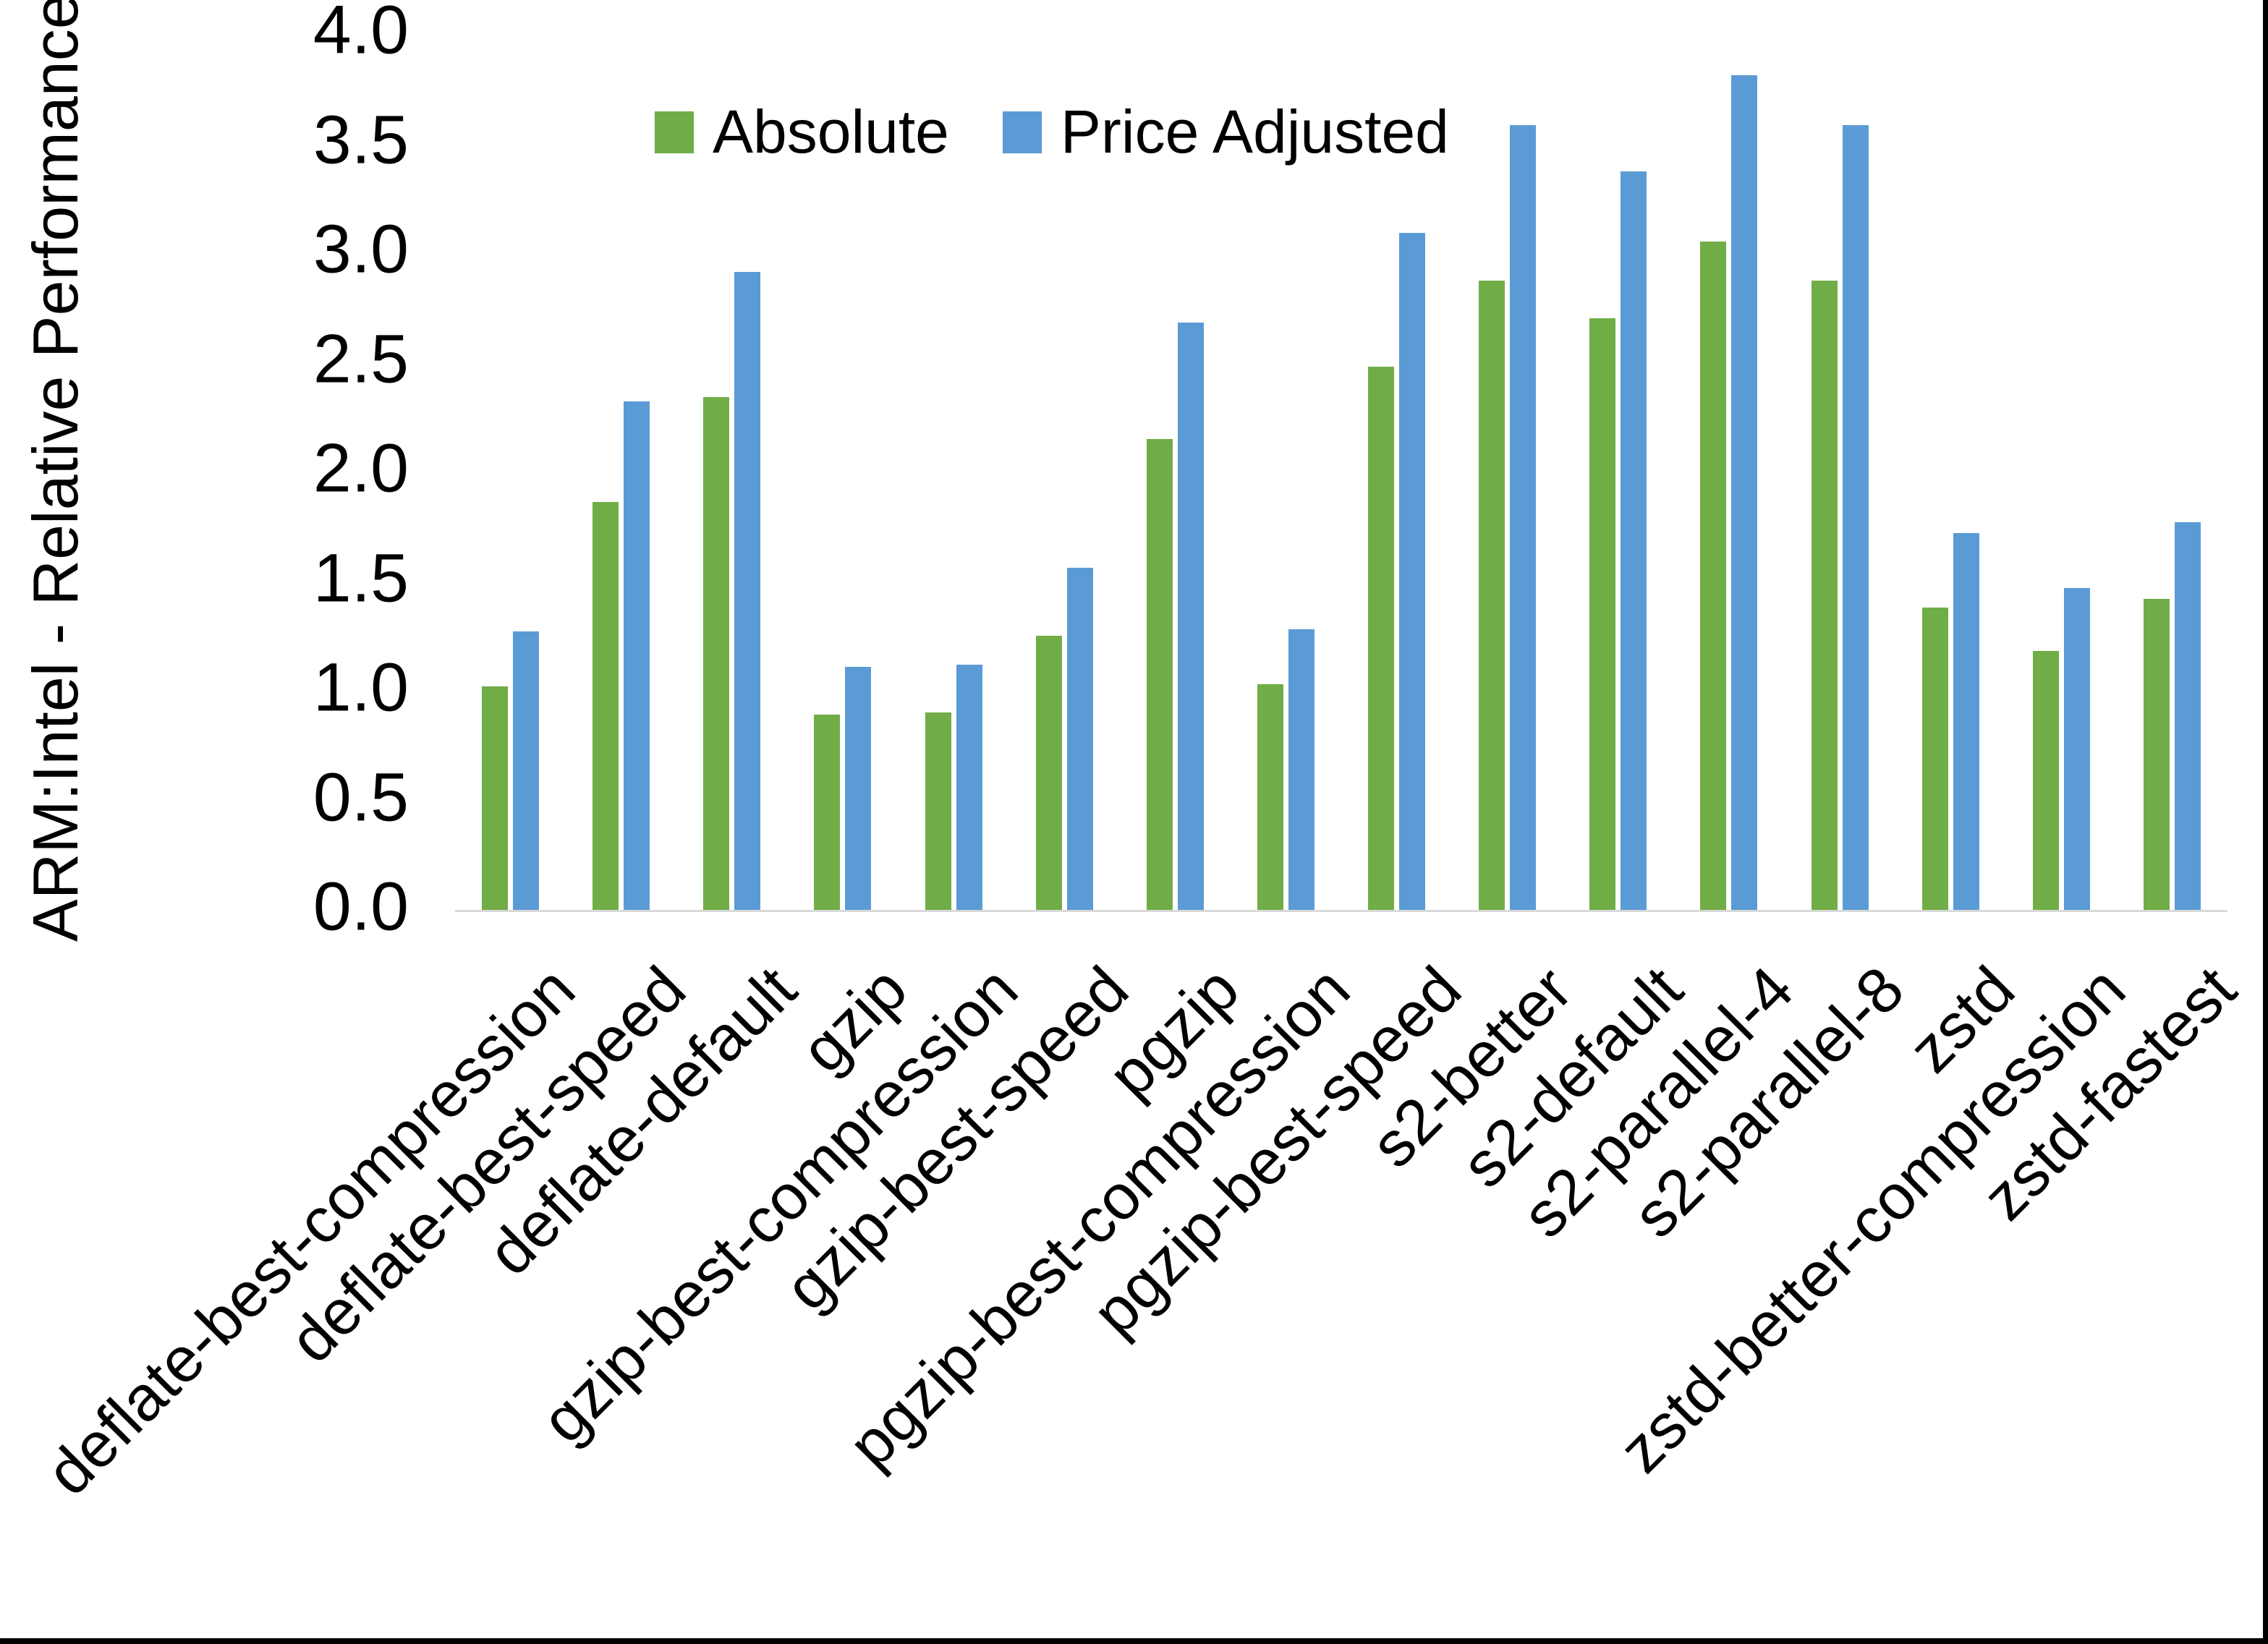  I want to click on bar-price-adjusted-zstd-fastest, so click(2187, 715).